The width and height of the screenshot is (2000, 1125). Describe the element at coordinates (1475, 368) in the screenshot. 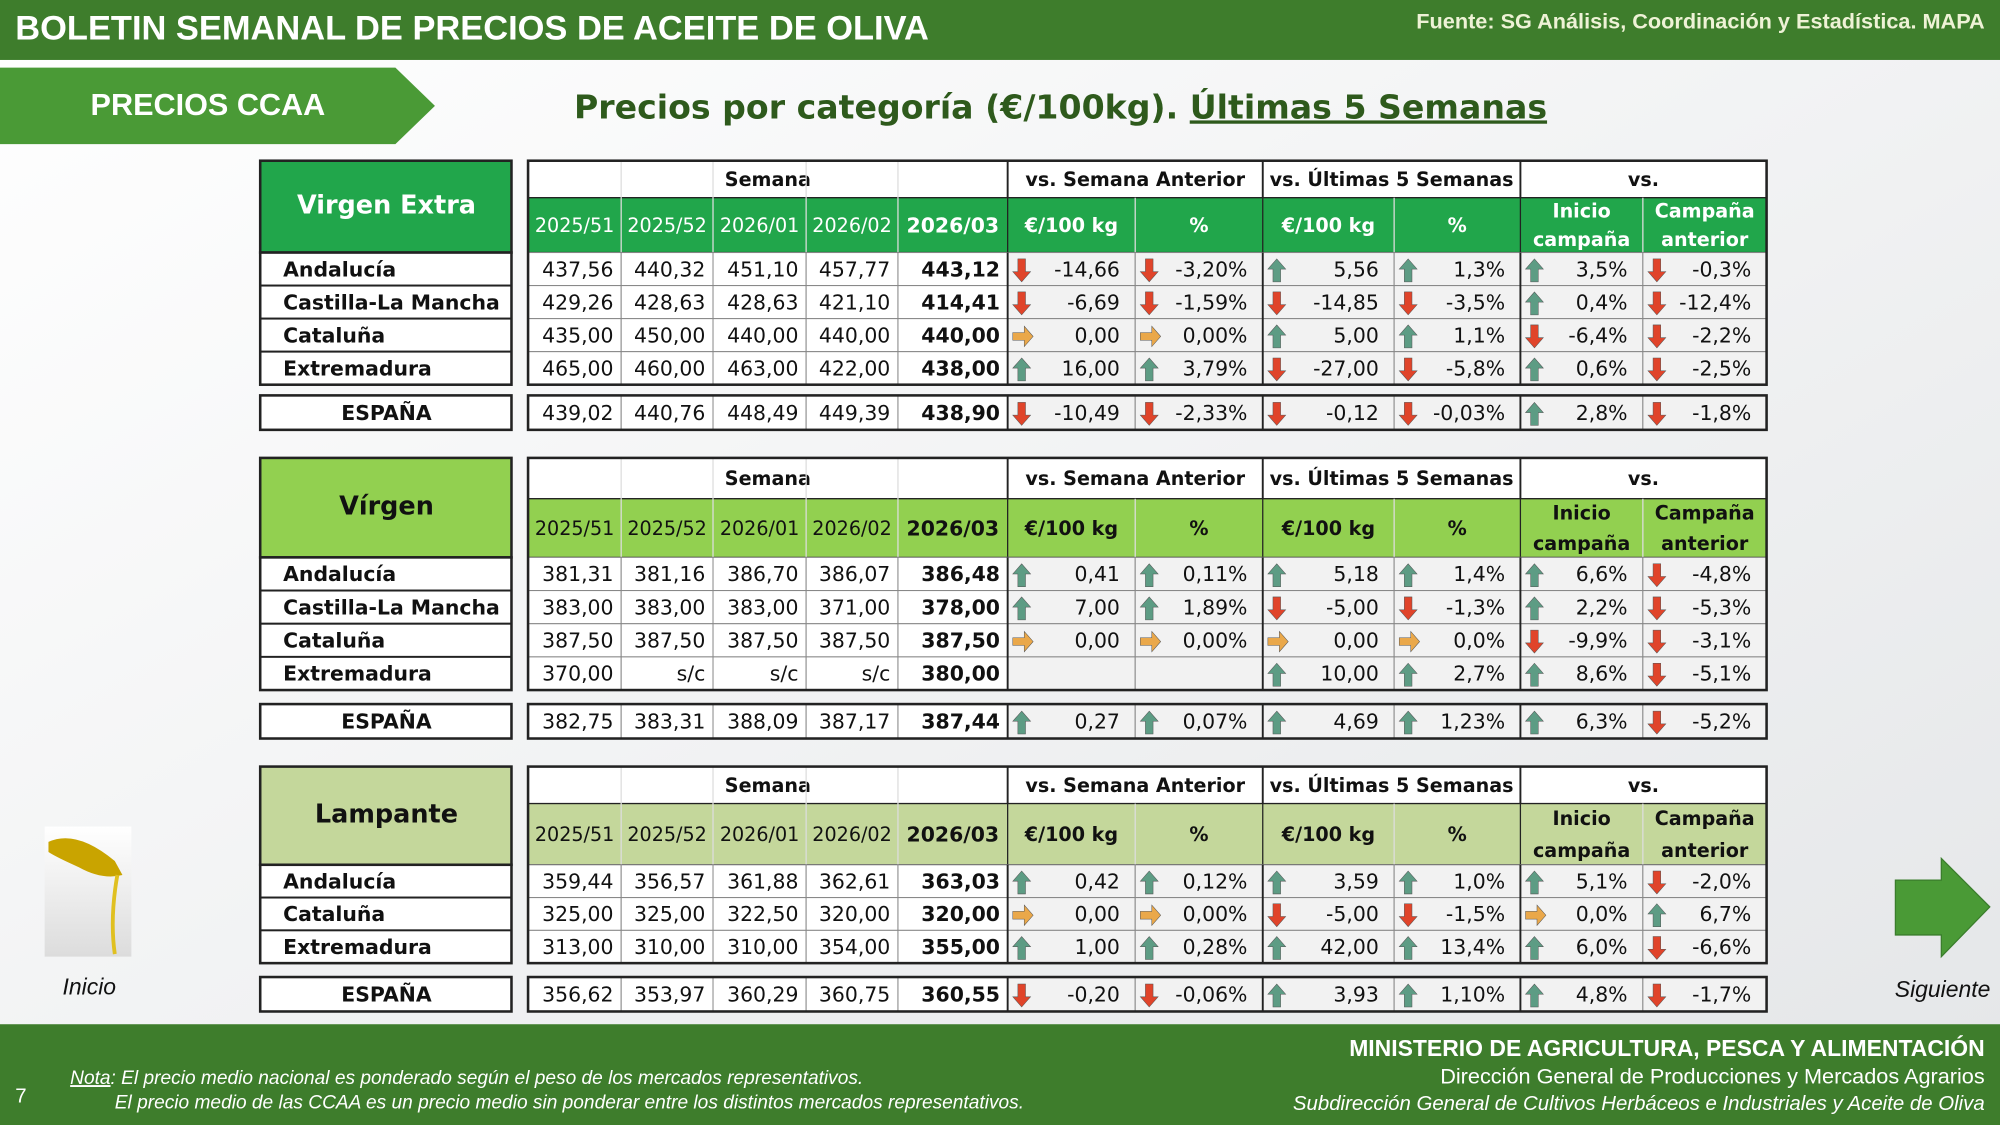

I see `change-value: -5,8%` at that location.